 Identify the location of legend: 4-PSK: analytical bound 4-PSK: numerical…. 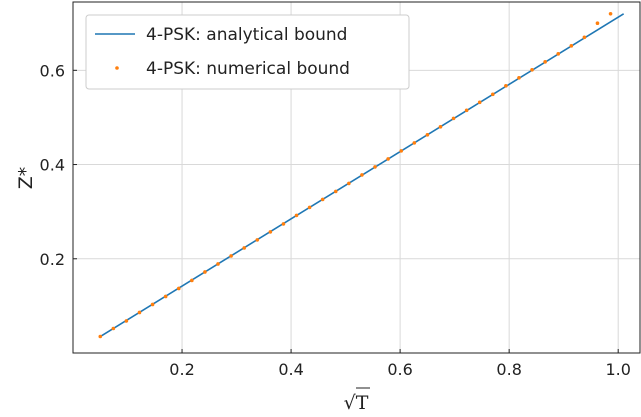
(247, 52).